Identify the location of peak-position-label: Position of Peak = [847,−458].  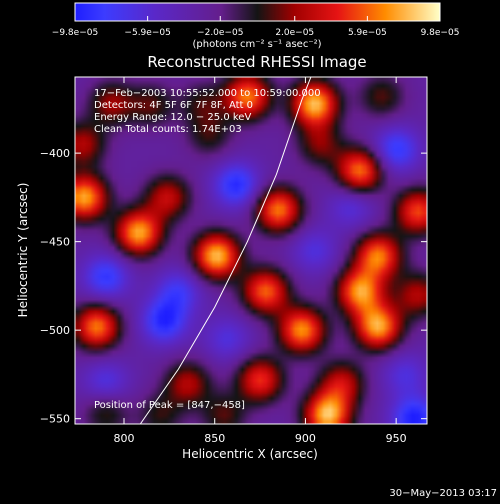
(169, 405).